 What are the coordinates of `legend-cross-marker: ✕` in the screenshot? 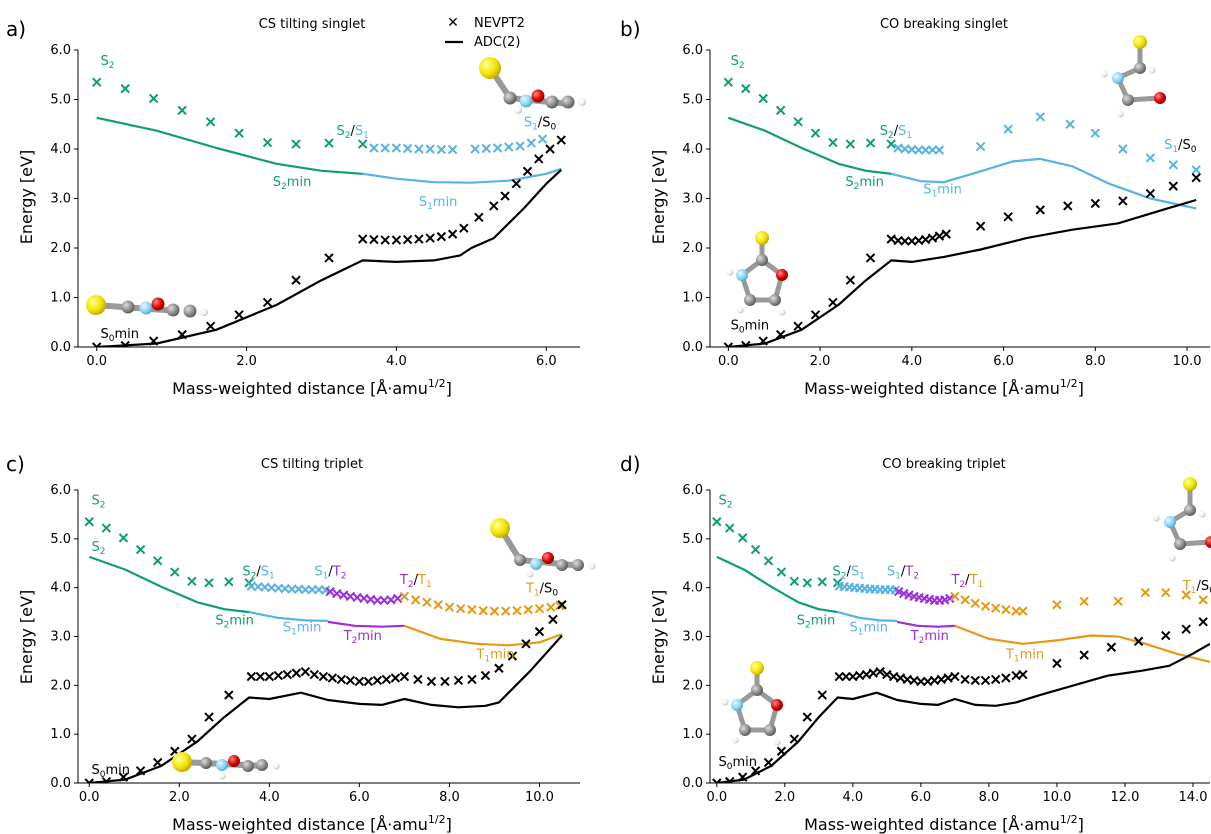 It's located at (453, 23).